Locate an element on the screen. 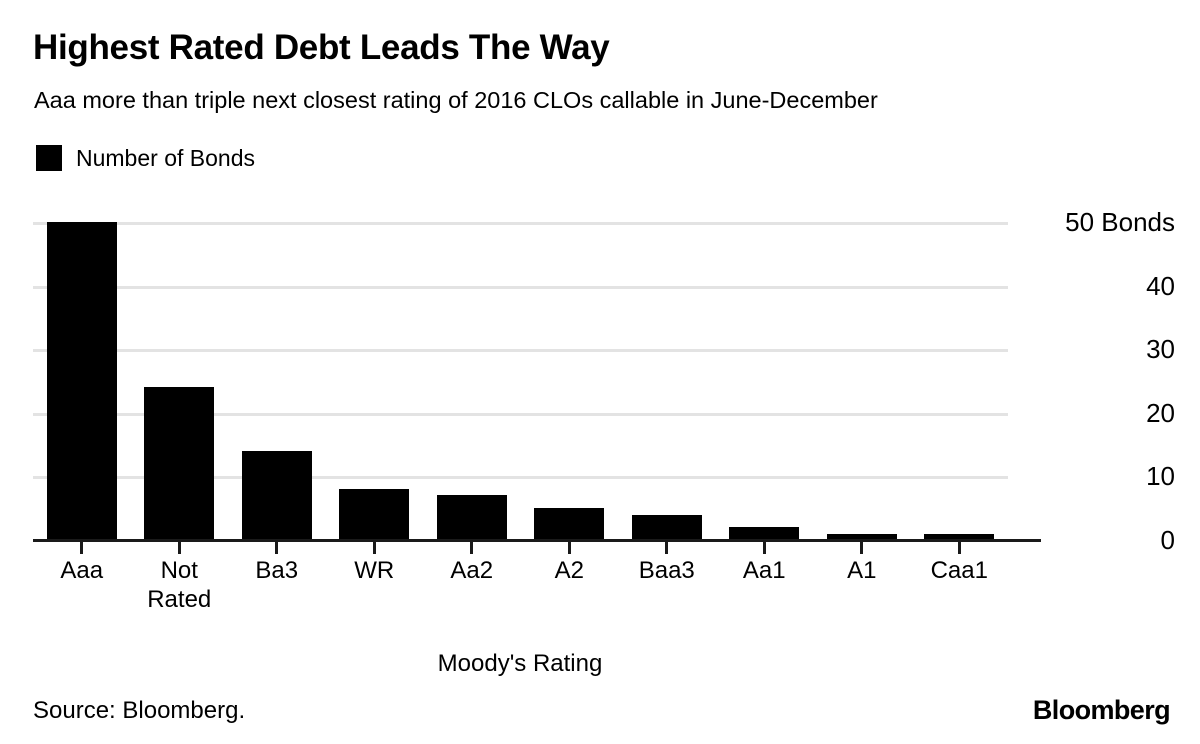 The image size is (1200, 744). chart-legend: Number of Bonds is located at coordinates (145, 158).